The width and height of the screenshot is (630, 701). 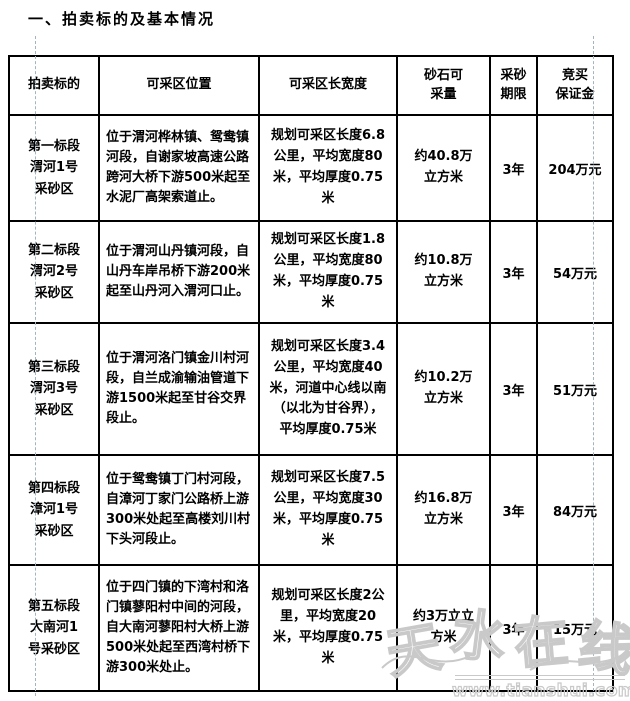 What do you see at coordinates (328, 272) in the screenshot?
I see `dimensions-cell: 规划可采区长度1.8公里，平均宽度80米，平均厚度0.75米` at bounding box center [328, 272].